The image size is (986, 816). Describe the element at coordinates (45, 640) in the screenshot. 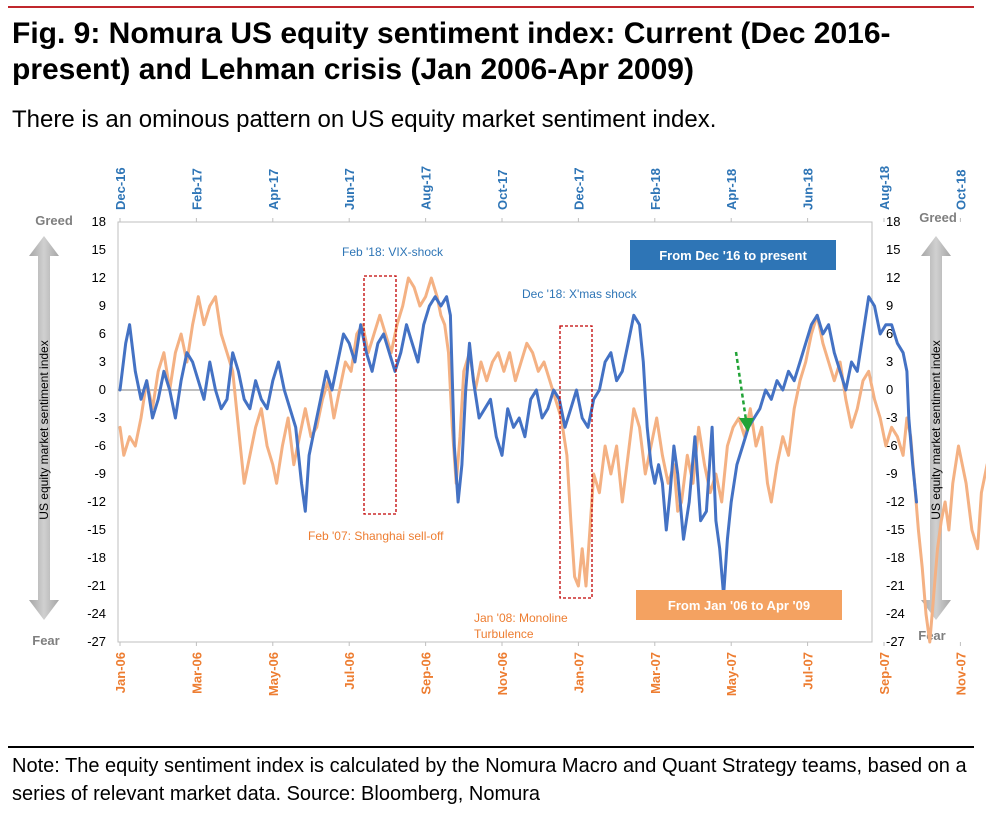

I see `left-fear-label: Fear` at that location.